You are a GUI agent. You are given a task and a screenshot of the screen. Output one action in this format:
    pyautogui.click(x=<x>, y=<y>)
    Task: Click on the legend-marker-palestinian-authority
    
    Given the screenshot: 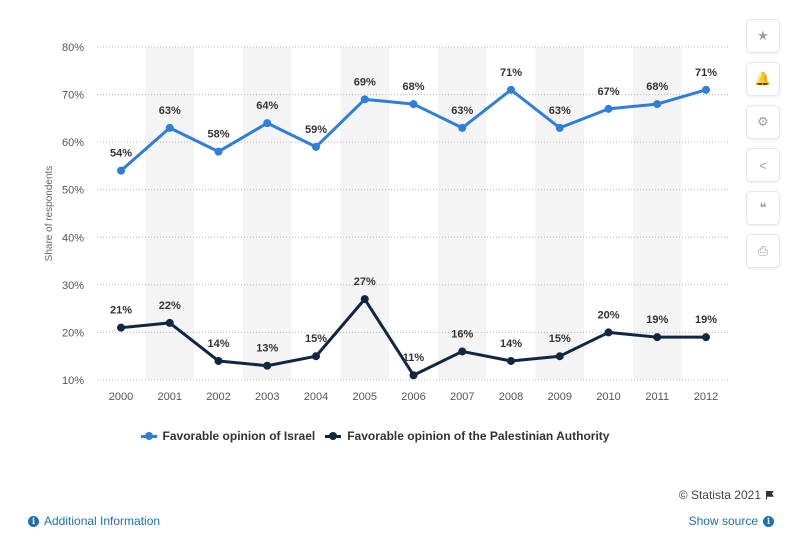 What is the action you would take?
    pyautogui.click(x=333, y=436)
    